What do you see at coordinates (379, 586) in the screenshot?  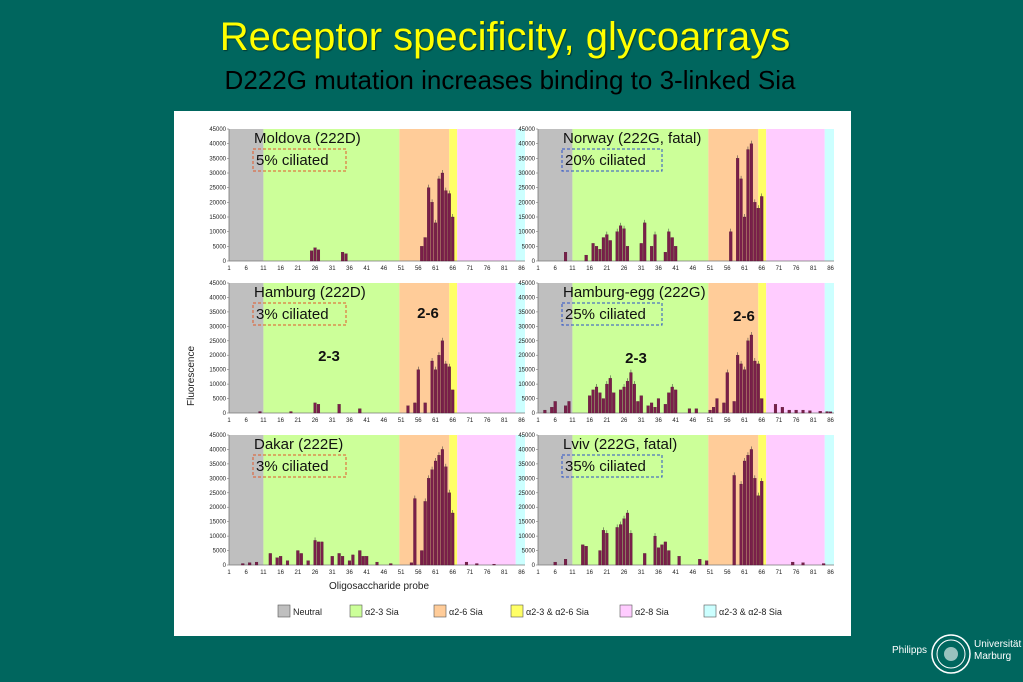 I see `x-axis-title: Oligosaccharide probe` at bounding box center [379, 586].